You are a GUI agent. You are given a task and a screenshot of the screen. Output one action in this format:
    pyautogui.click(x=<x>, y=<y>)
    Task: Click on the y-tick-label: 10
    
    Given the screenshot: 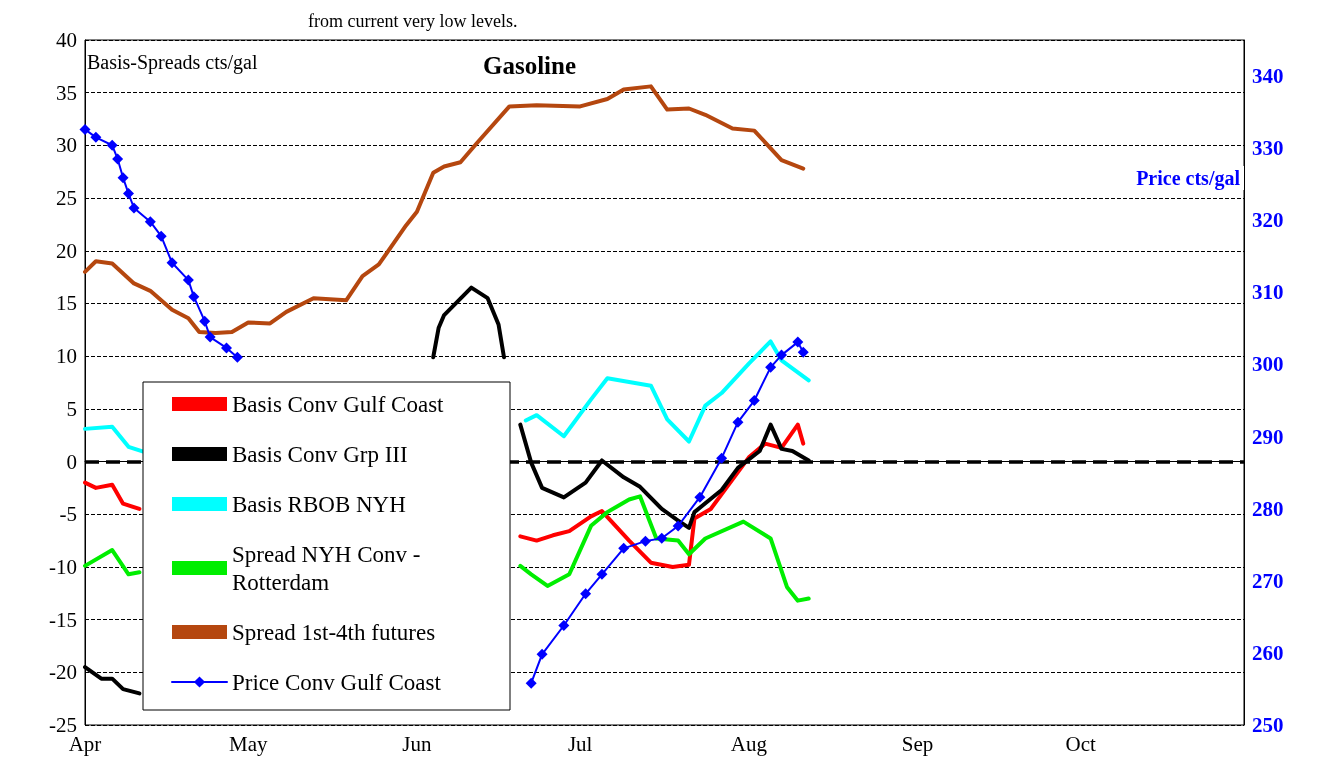 What is the action you would take?
    pyautogui.click(x=66, y=356)
    